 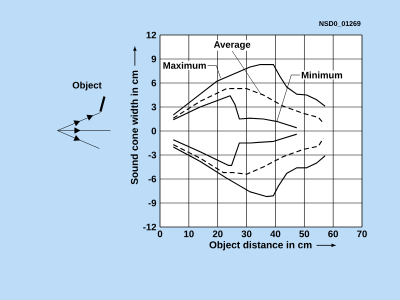 What do you see at coordinates (154, 59) in the screenshot?
I see `y-tick-label: 9` at bounding box center [154, 59].